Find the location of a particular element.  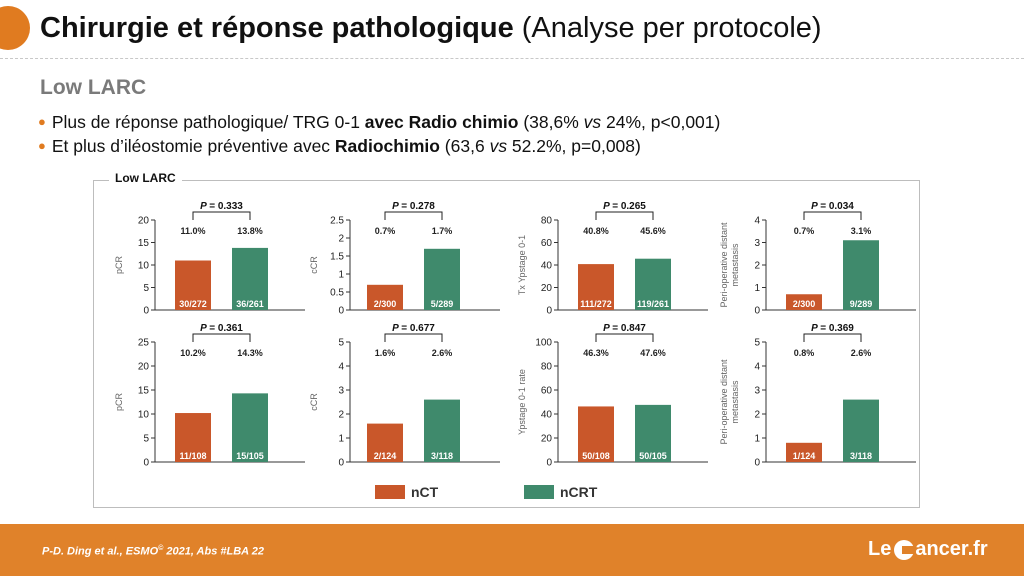

p-value-label: P = 0.847 is located at coordinates (624, 328).